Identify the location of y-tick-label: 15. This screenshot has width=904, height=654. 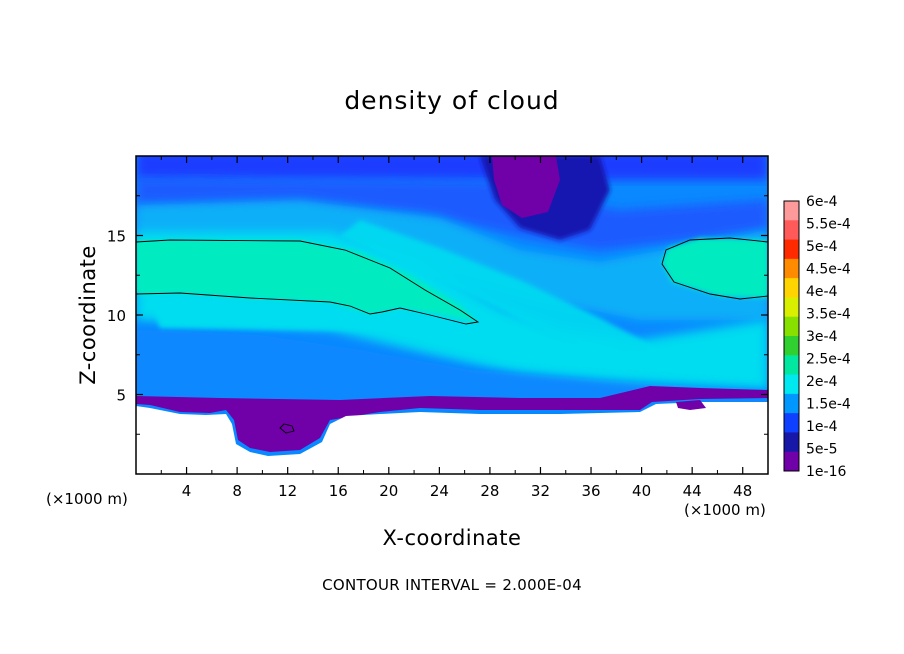
(116, 237).